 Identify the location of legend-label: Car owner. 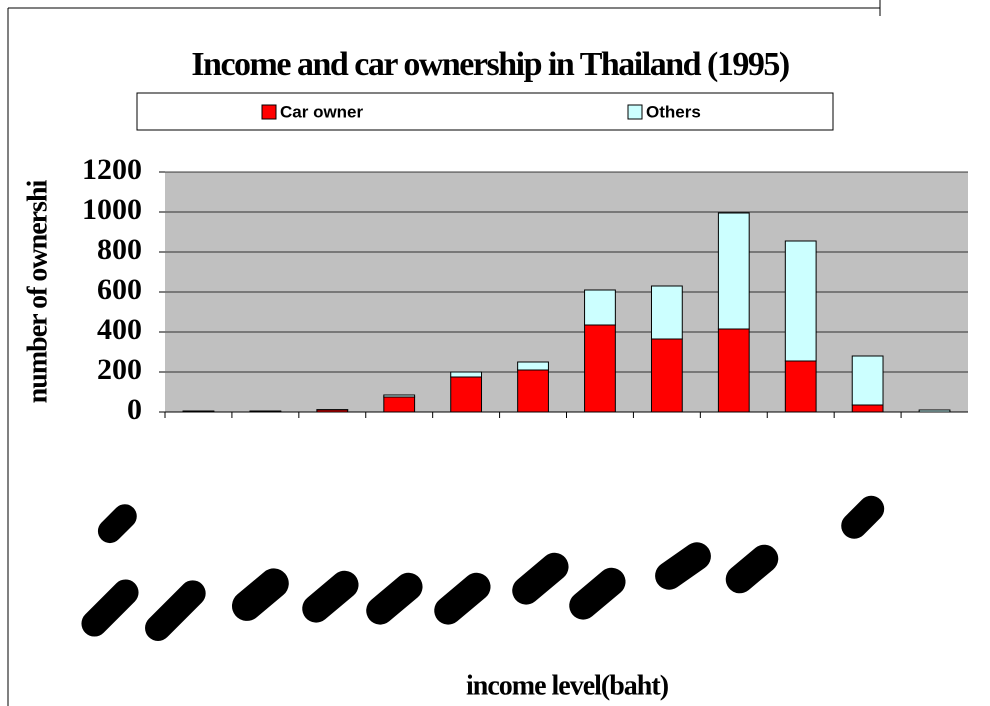
(322, 111).